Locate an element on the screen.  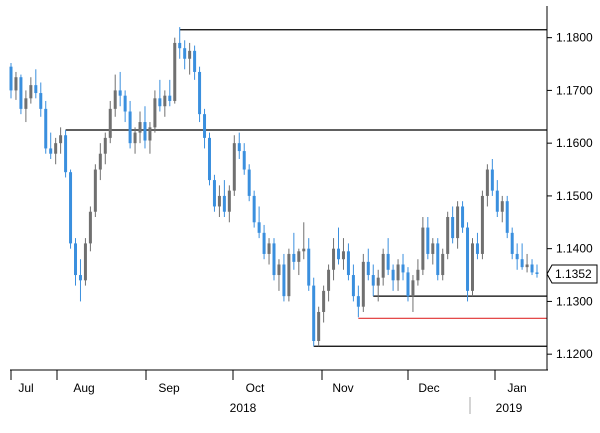
x-label-oct: Oct is located at coordinates (255, 388).